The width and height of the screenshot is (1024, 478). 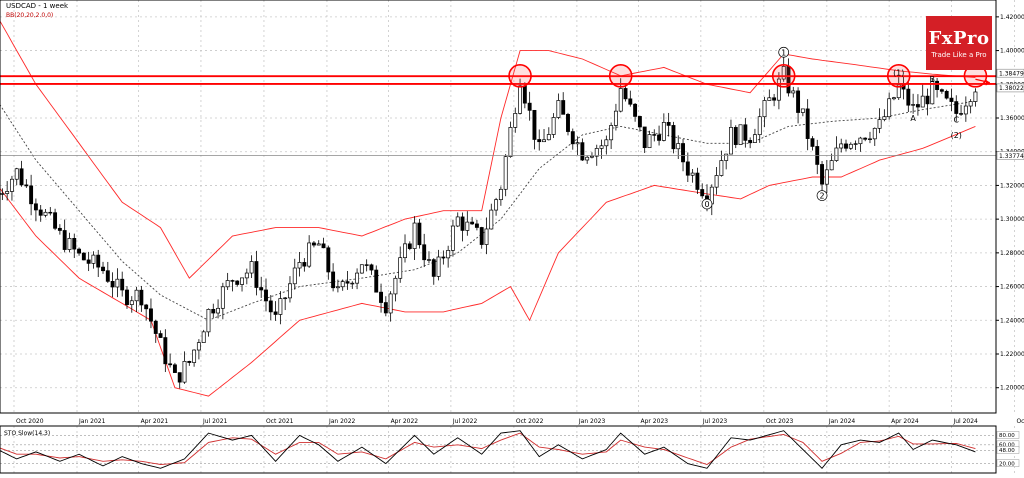 What do you see at coordinates (1012, 354) in the screenshot?
I see `y-tick-label: 1.22000` at bounding box center [1012, 354].